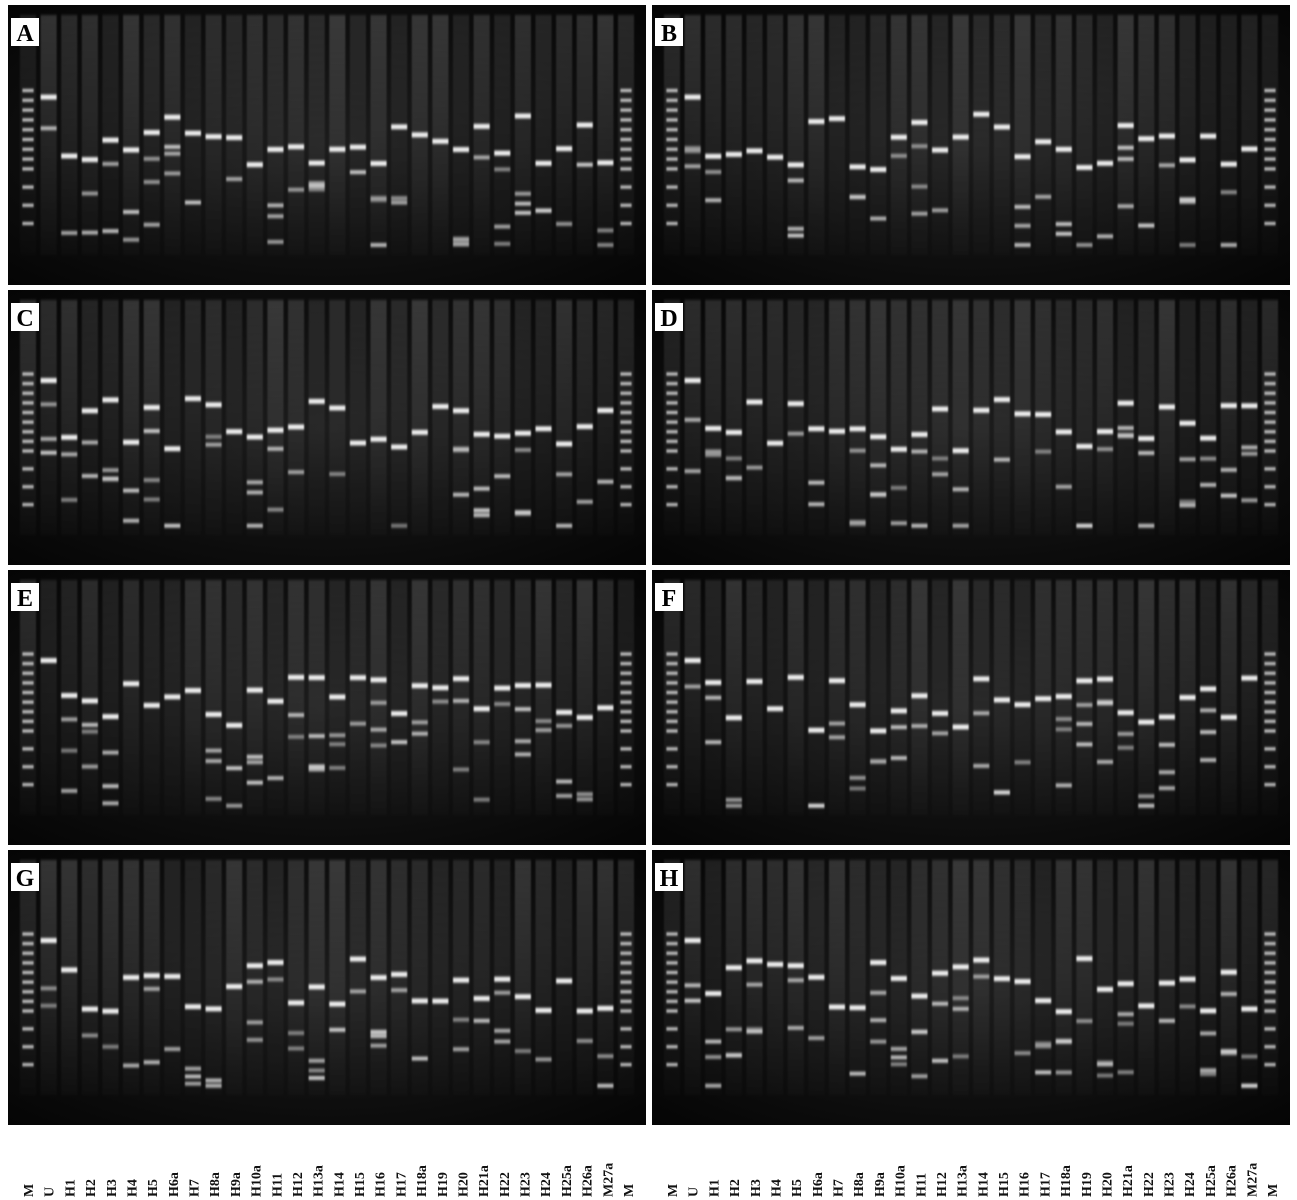  Describe the element at coordinates (25, 32) in the screenshot. I see `panel-label-box` at that location.